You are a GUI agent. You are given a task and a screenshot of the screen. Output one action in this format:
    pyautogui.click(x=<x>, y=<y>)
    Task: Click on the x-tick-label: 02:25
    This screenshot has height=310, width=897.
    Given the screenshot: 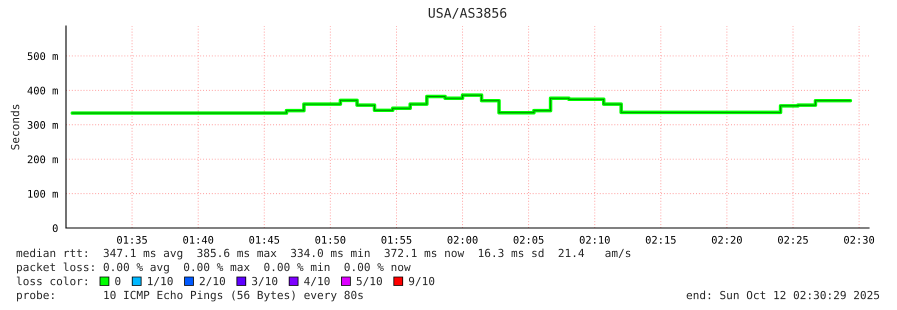 What is the action you would take?
    pyautogui.click(x=793, y=240)
    